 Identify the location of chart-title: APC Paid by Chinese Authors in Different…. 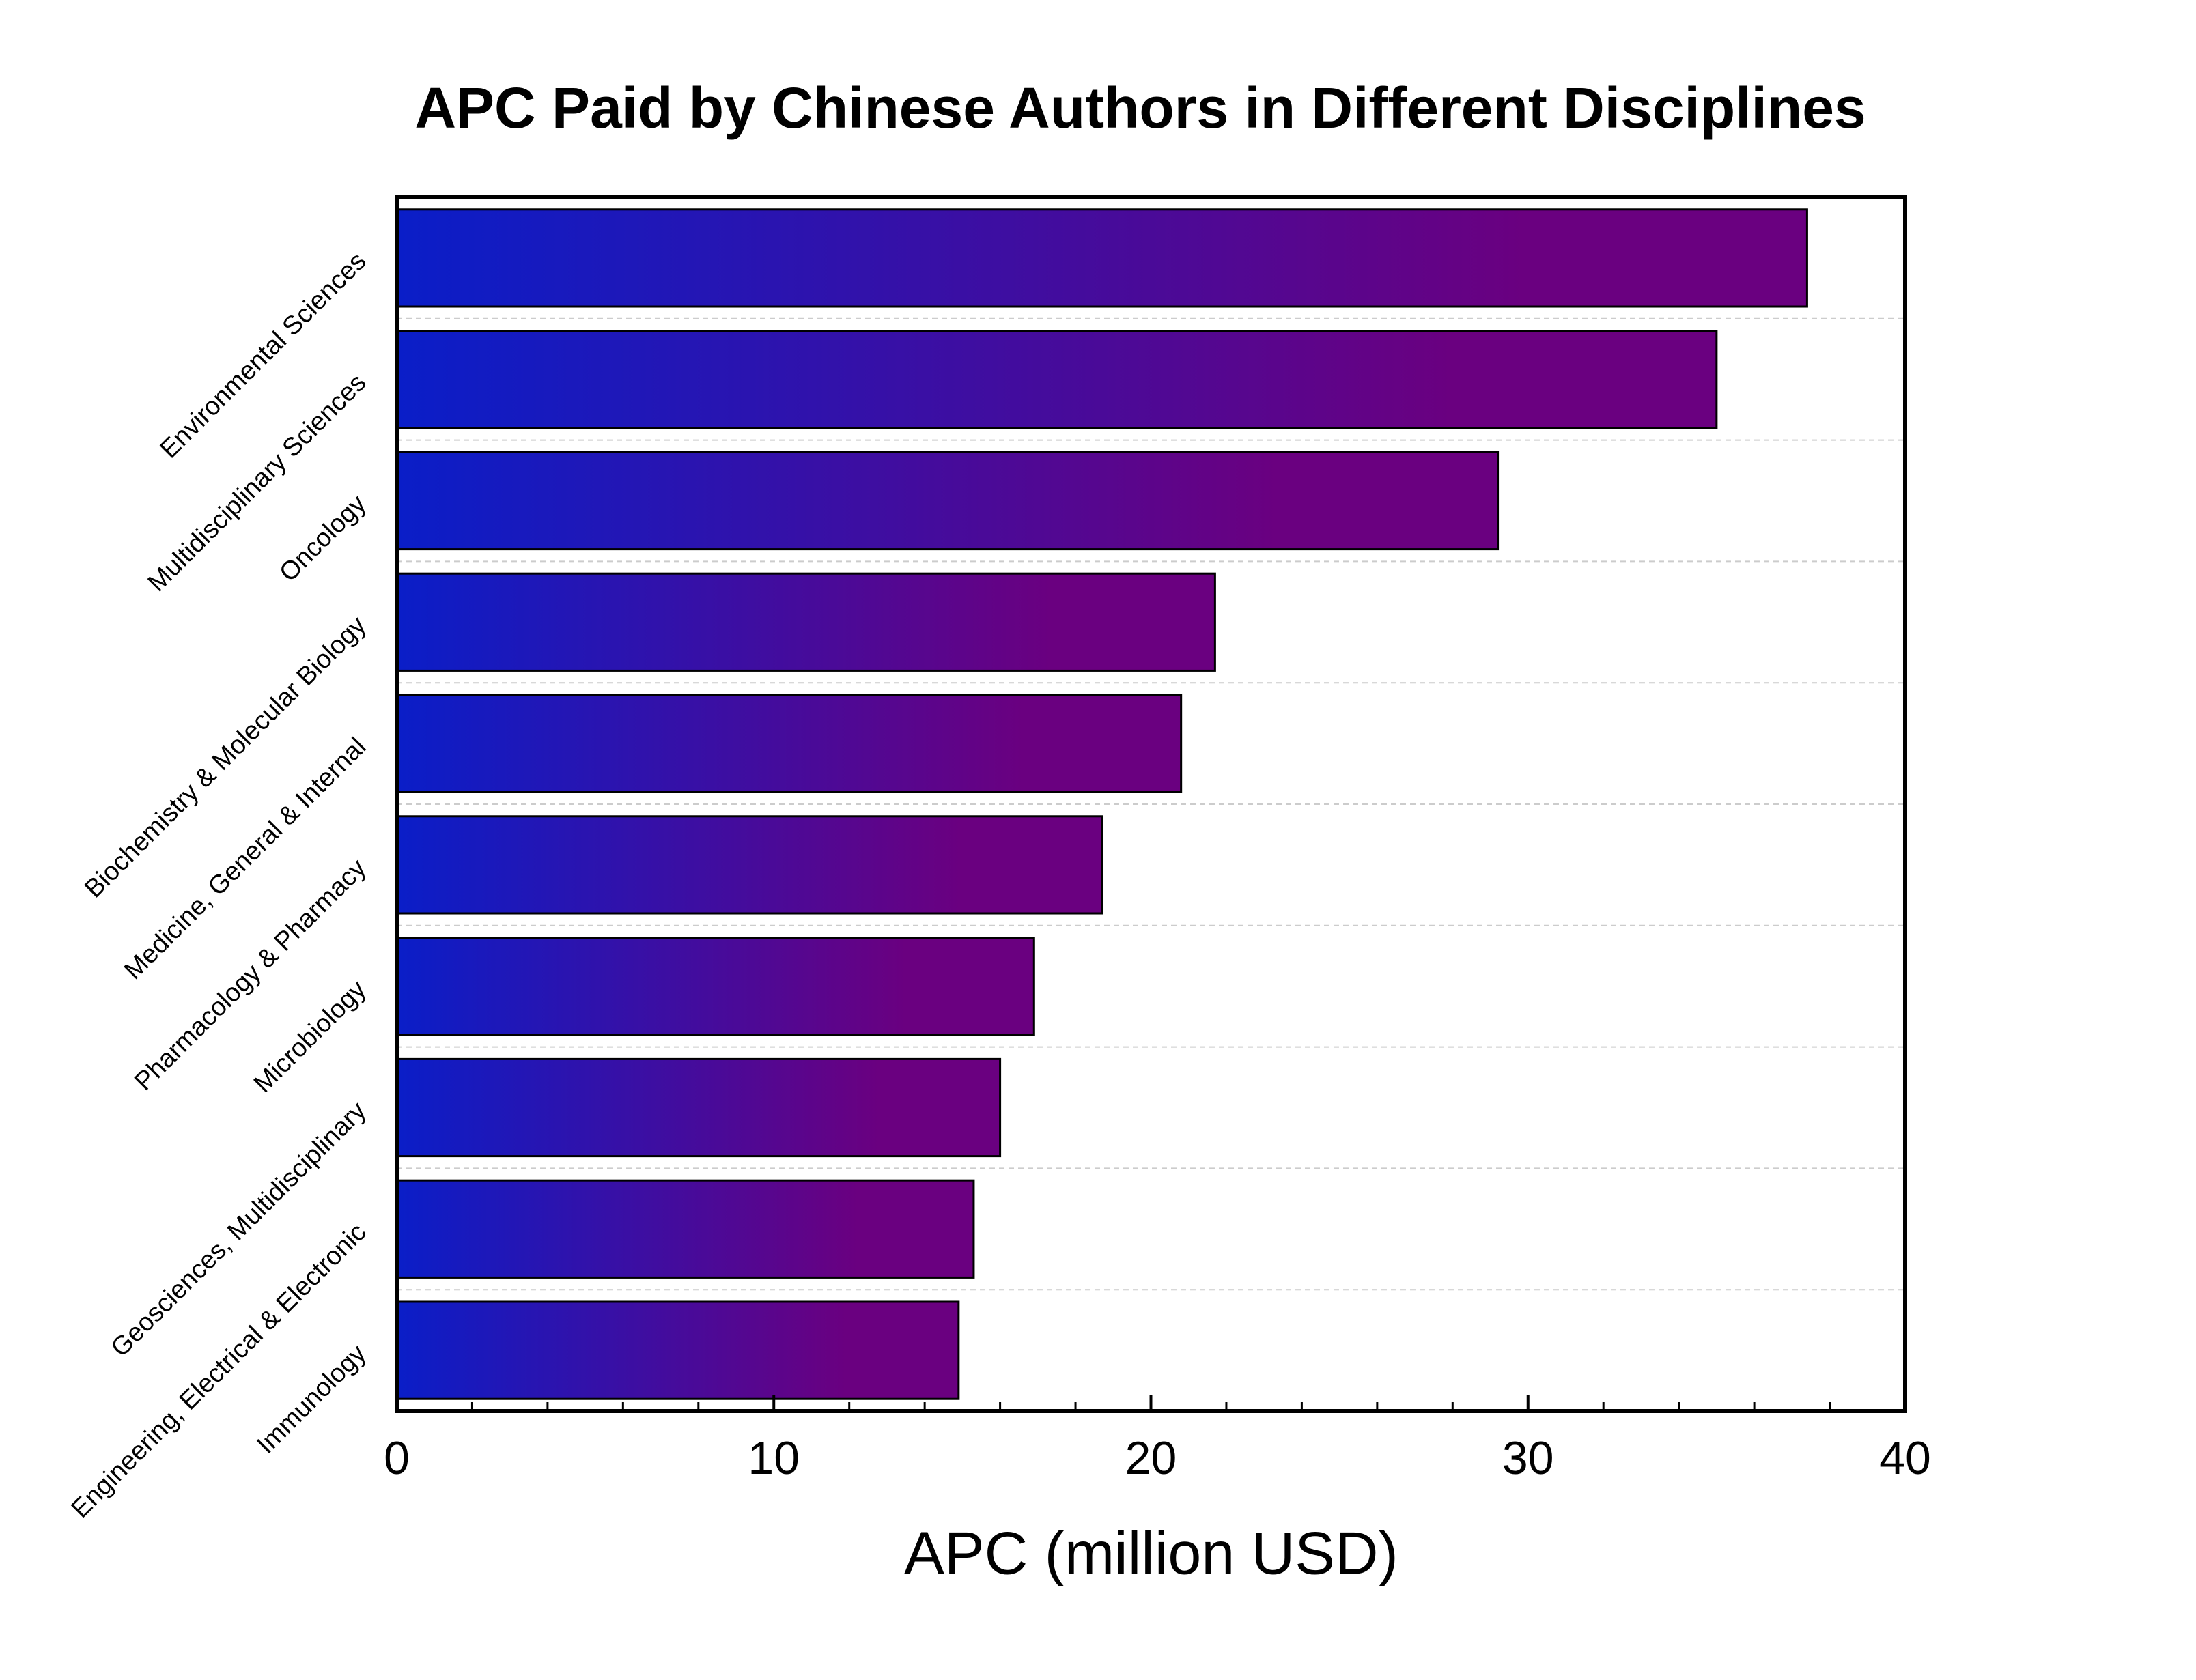
(1140, 108).